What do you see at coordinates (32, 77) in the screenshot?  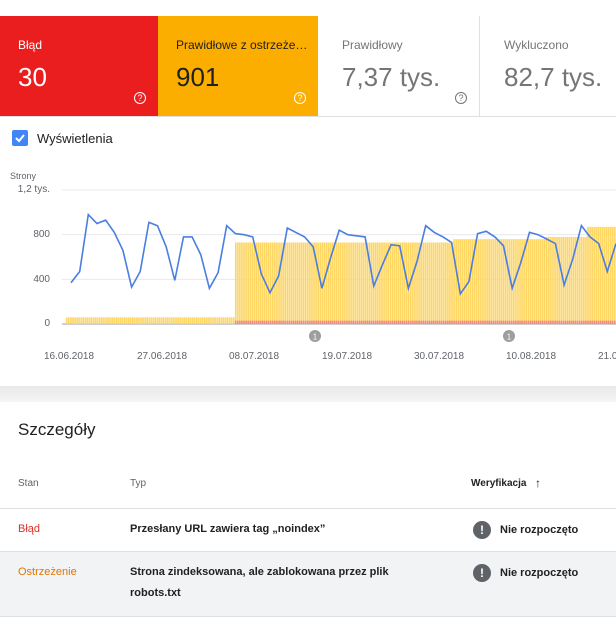 I see `tile-error-value: 30` at bounding box center [32, 77].